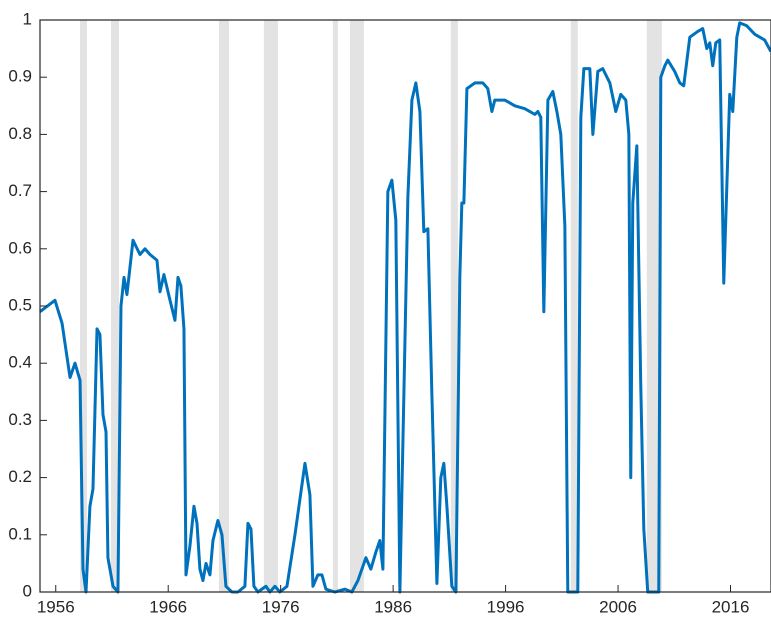 The image size is (771, 623). Describe the element at coordinates (20, 247) in the screenshot. I see `y-tick-label: 0.6` at that location.